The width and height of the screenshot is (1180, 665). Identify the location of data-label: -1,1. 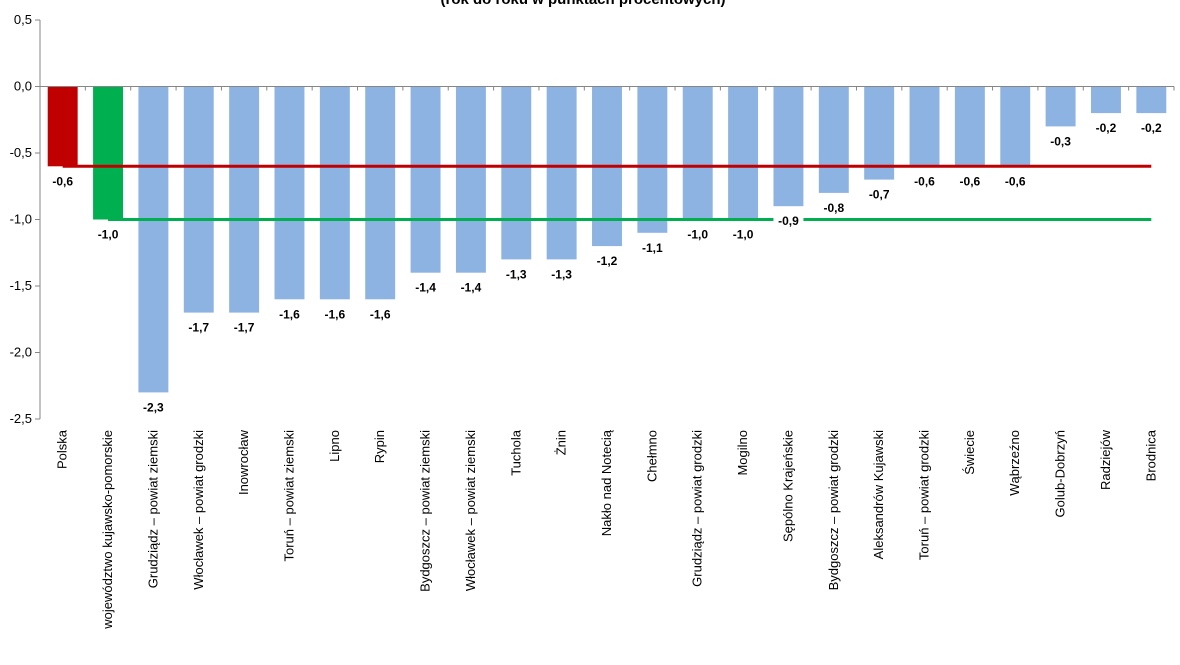
(652, 248).